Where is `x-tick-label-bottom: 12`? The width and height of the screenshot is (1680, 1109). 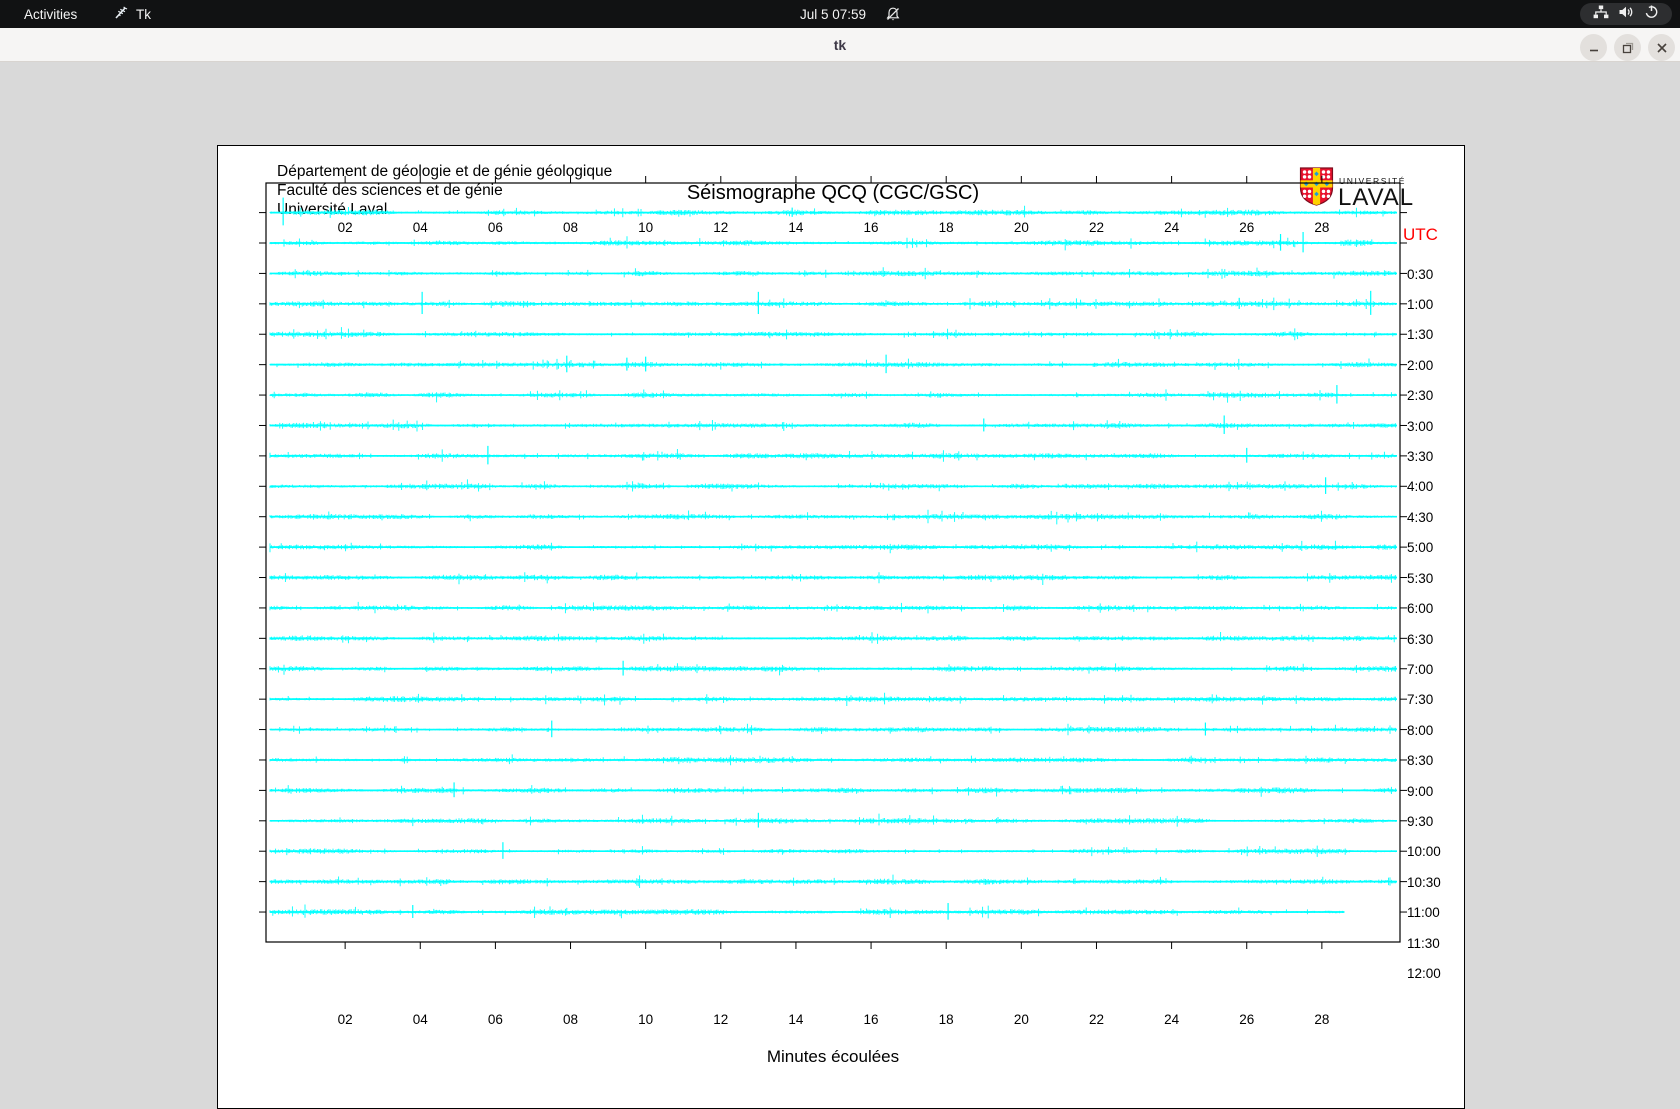
x-tick-label-bottom: 12 is located at coordinates (721, 1019).